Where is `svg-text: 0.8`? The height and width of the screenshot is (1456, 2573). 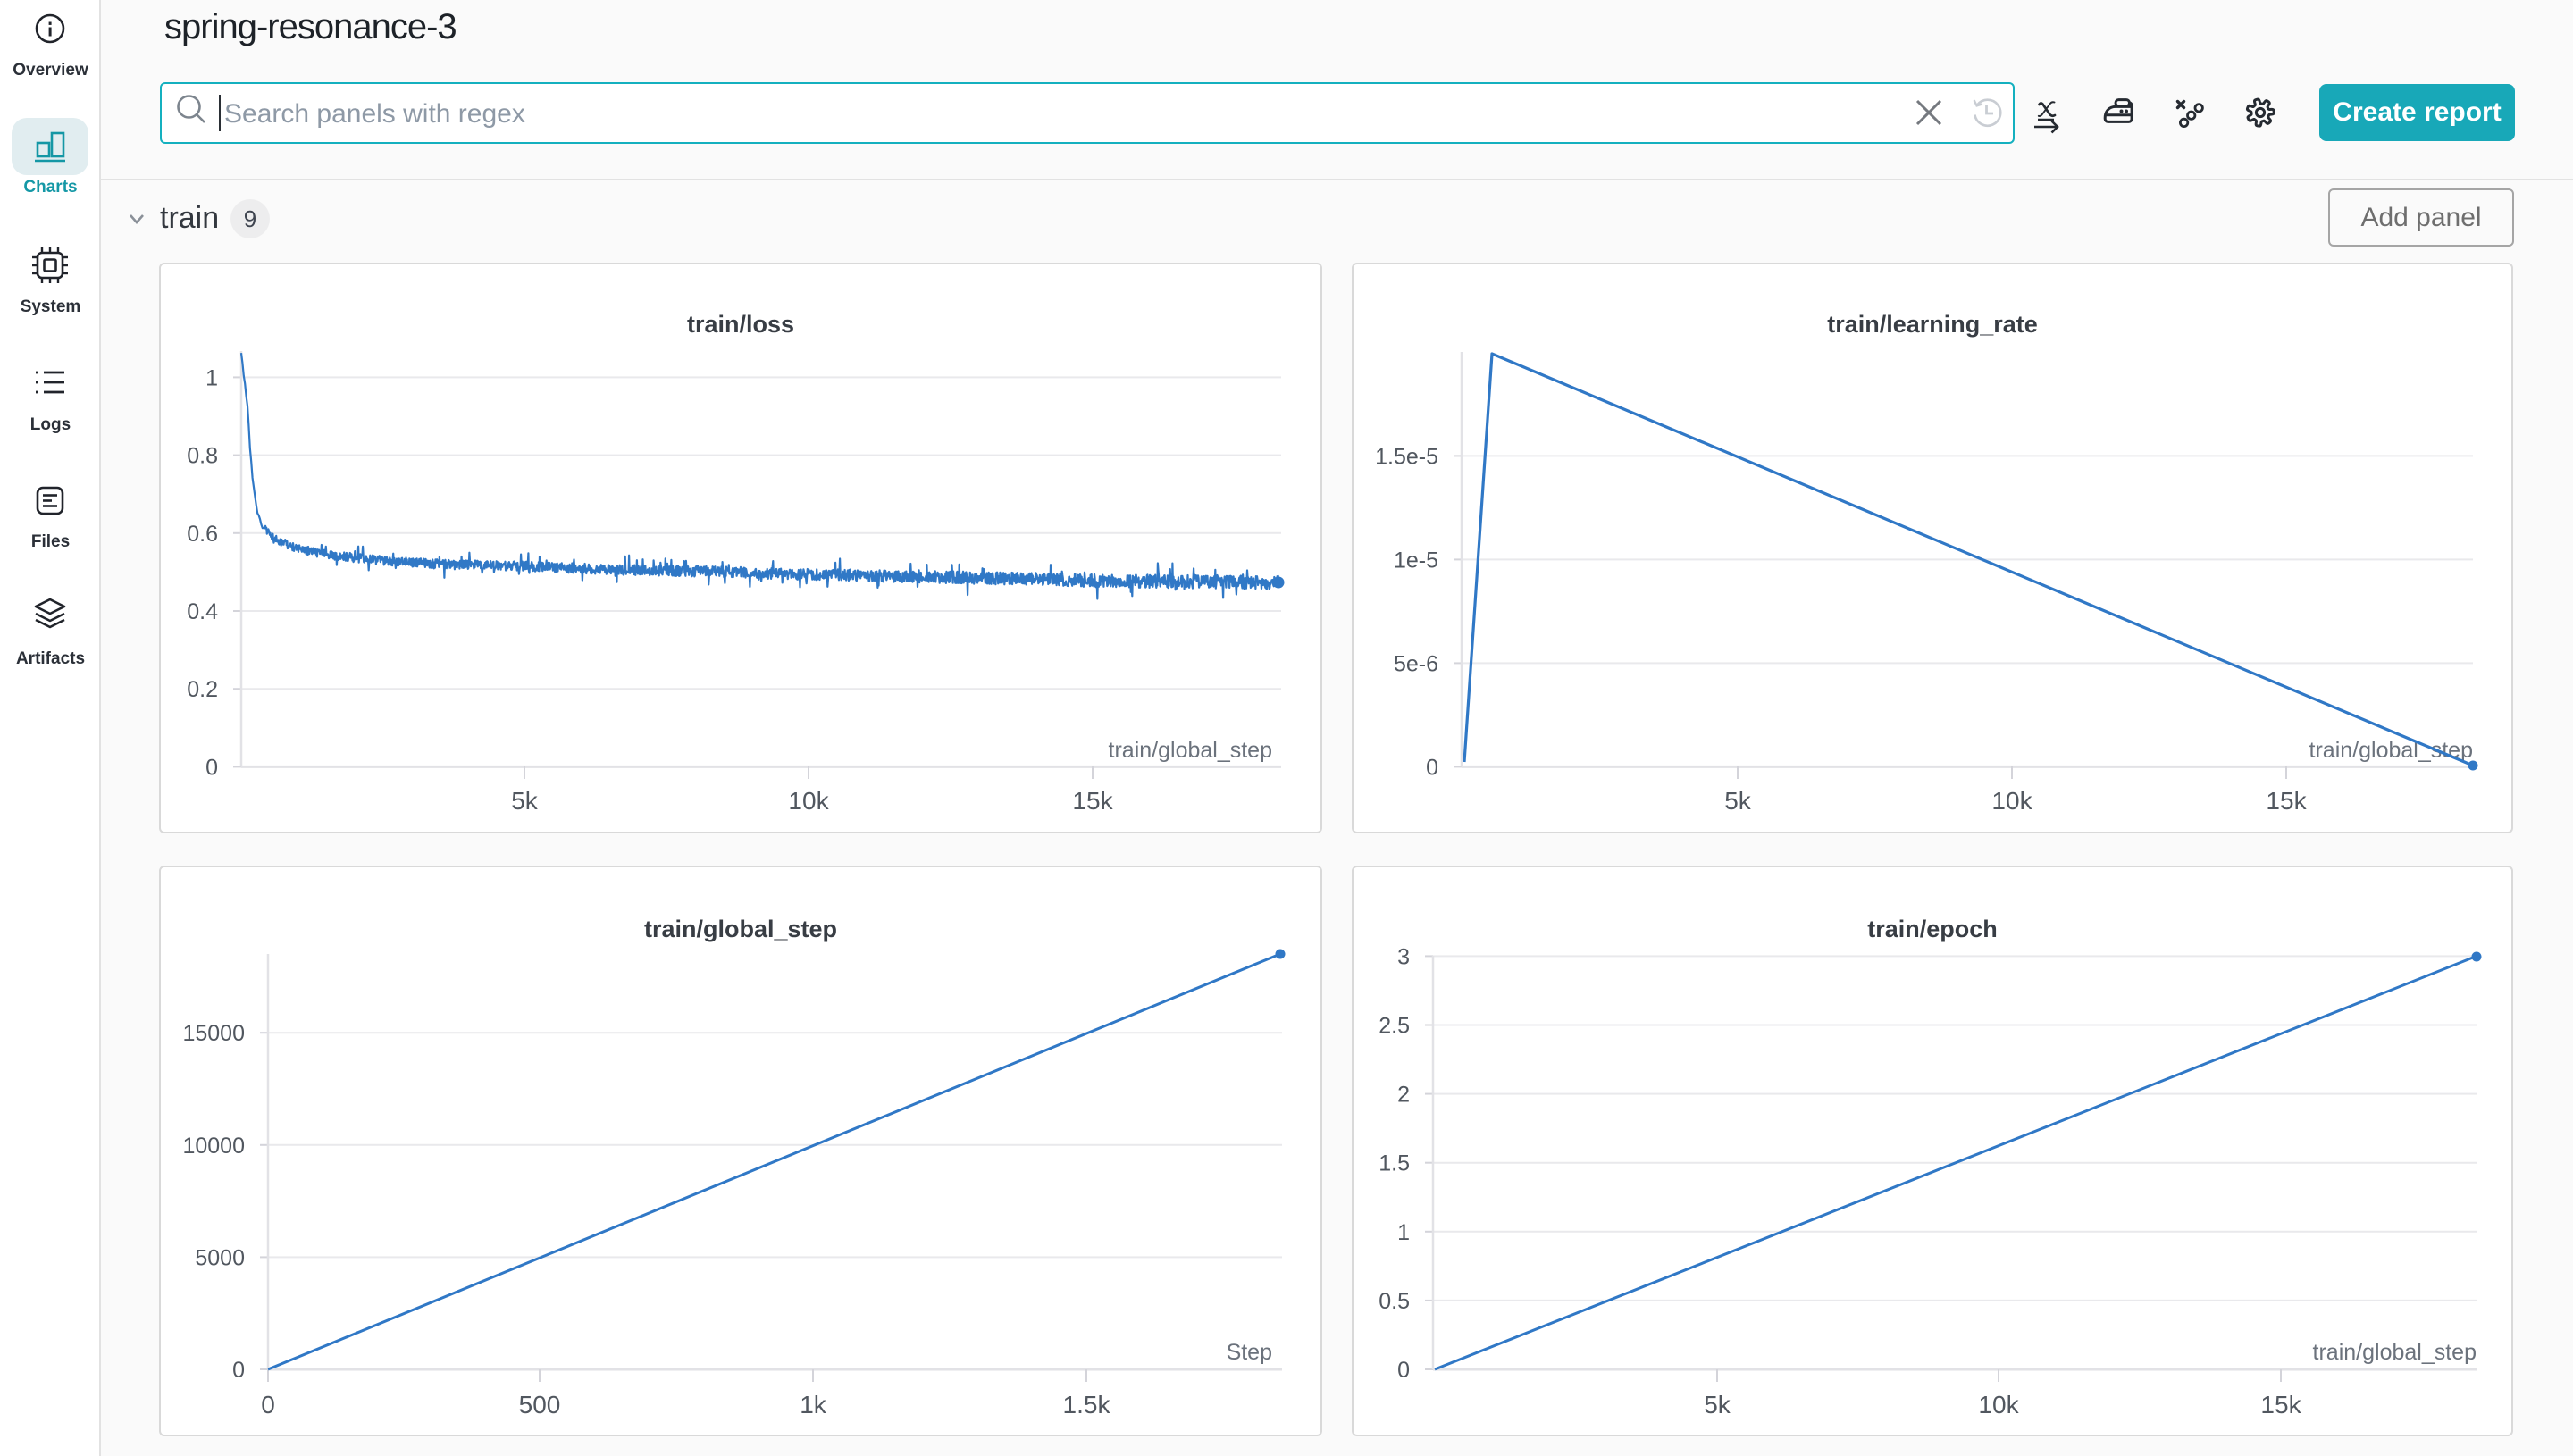 svg-text: 0.8 is located at coordinates (202, 456).